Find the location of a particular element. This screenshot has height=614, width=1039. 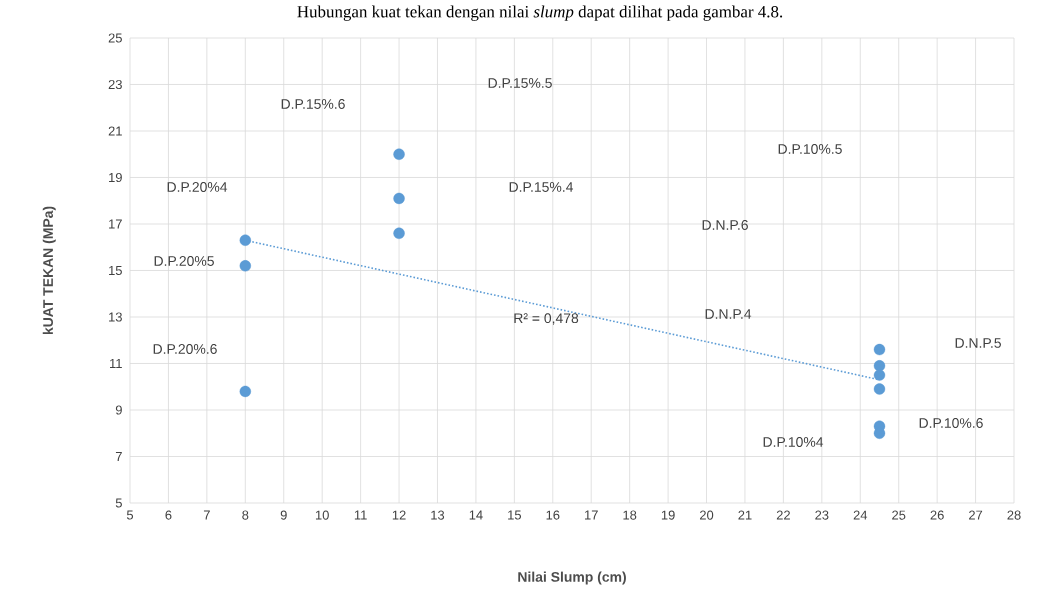

annotation: D.P.10%4 is located at coordinates (793, 442).